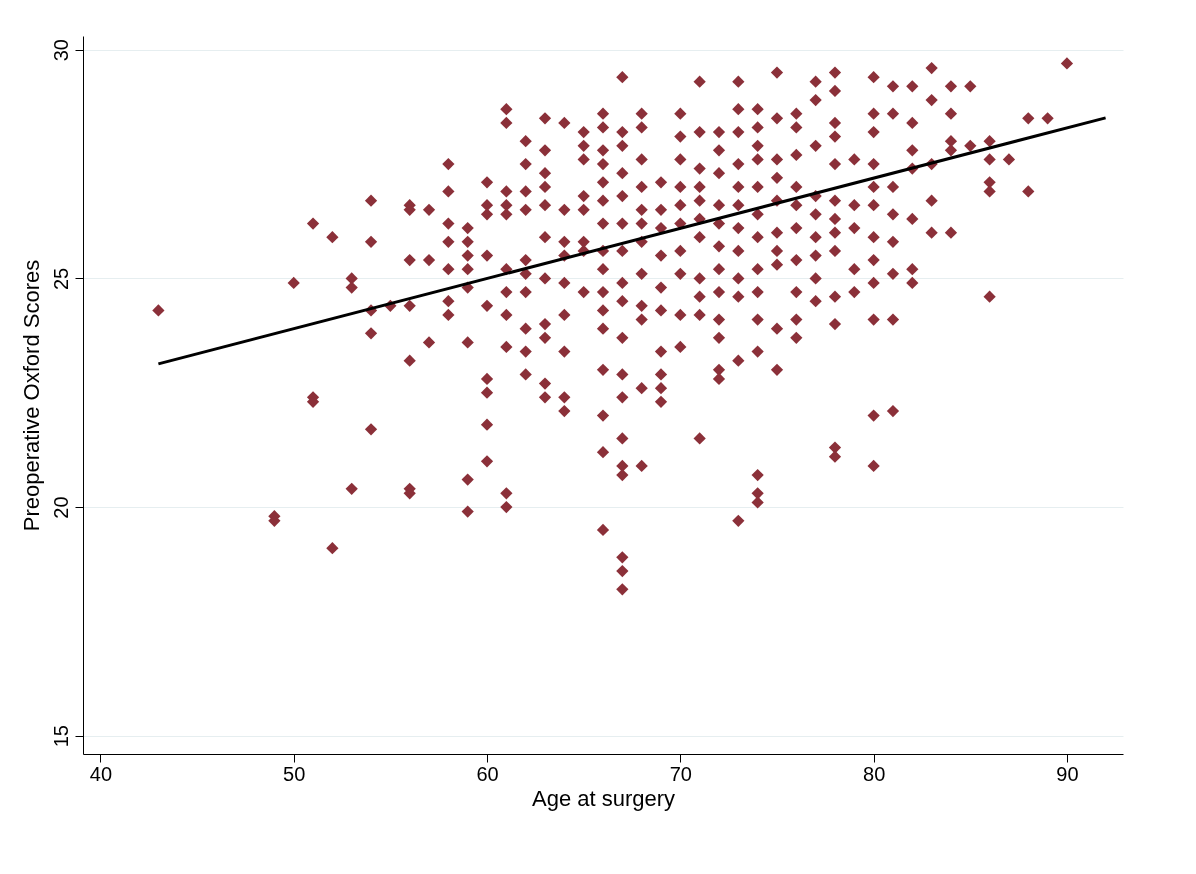 Image resolution: width=1196 pixels, height=874 pixels. What do you see at coordinates (874, 773) in the screenshot?
I see `x-tick-label: 80` at bounding box center [874, 773].